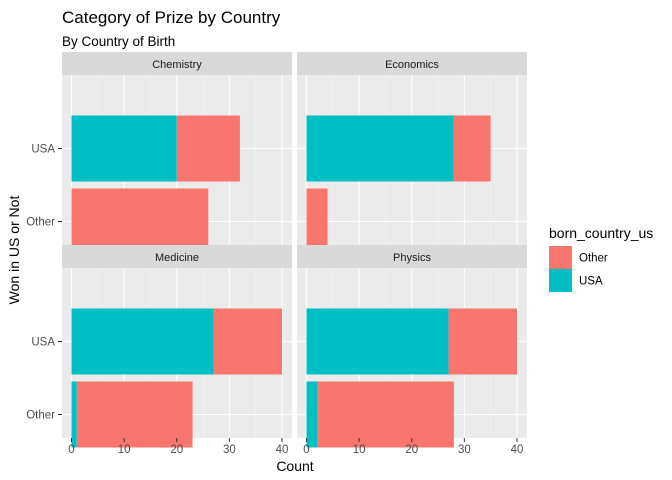  I want to click on legend-label: USA, so click(591, 282).